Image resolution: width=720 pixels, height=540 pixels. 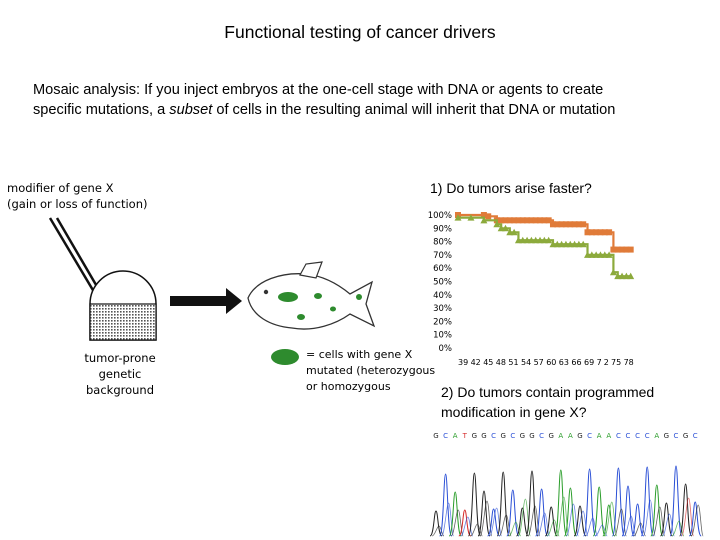 What do you see at coordinates (442, 296) in the screenshot?
I see `y-tick-label: 40%` at bounding box center [442, 296].